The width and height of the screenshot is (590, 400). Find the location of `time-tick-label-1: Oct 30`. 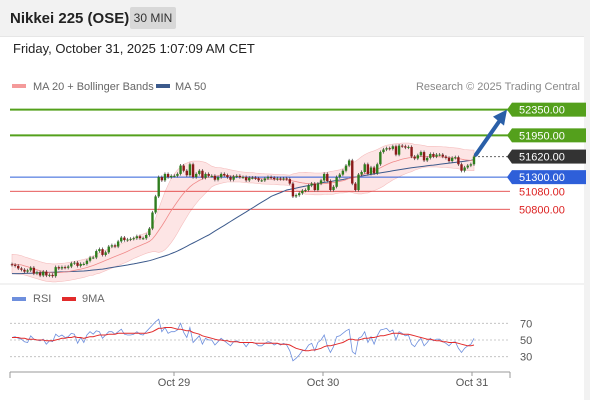

time-tick-label-1: Oct 30 is located at coordinates (323, 383).